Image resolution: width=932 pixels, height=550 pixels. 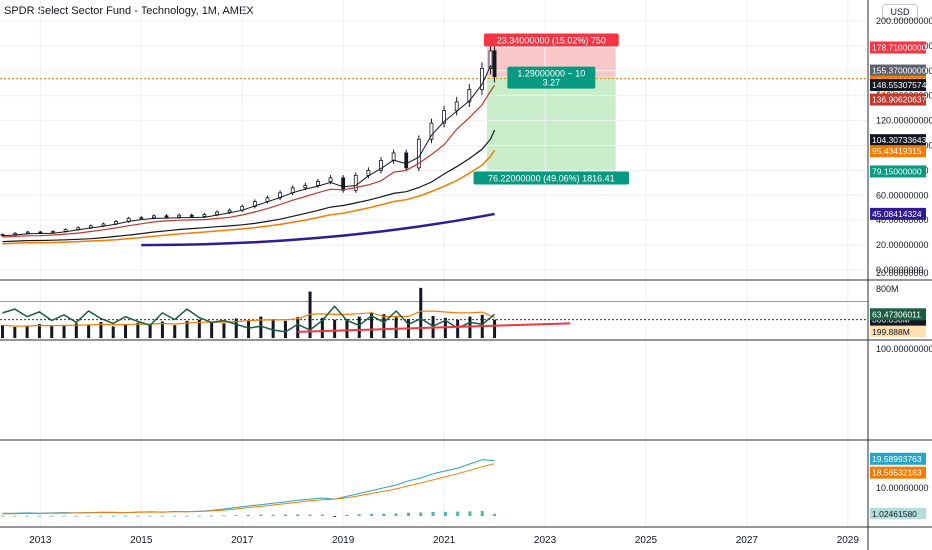 I want to click on entry-label-sub: 3.27, so click(x=552, y=83).